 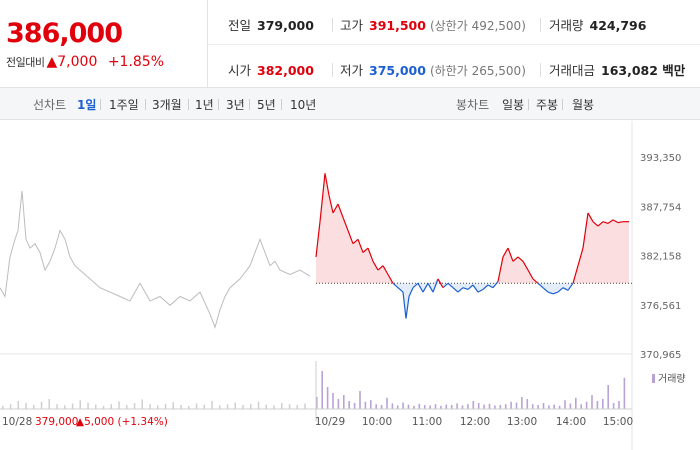 What do you see at coordinates (235, 105) in the screenshot?
I see `period-3y-tab: 3년` at bounding box center [235, 105].